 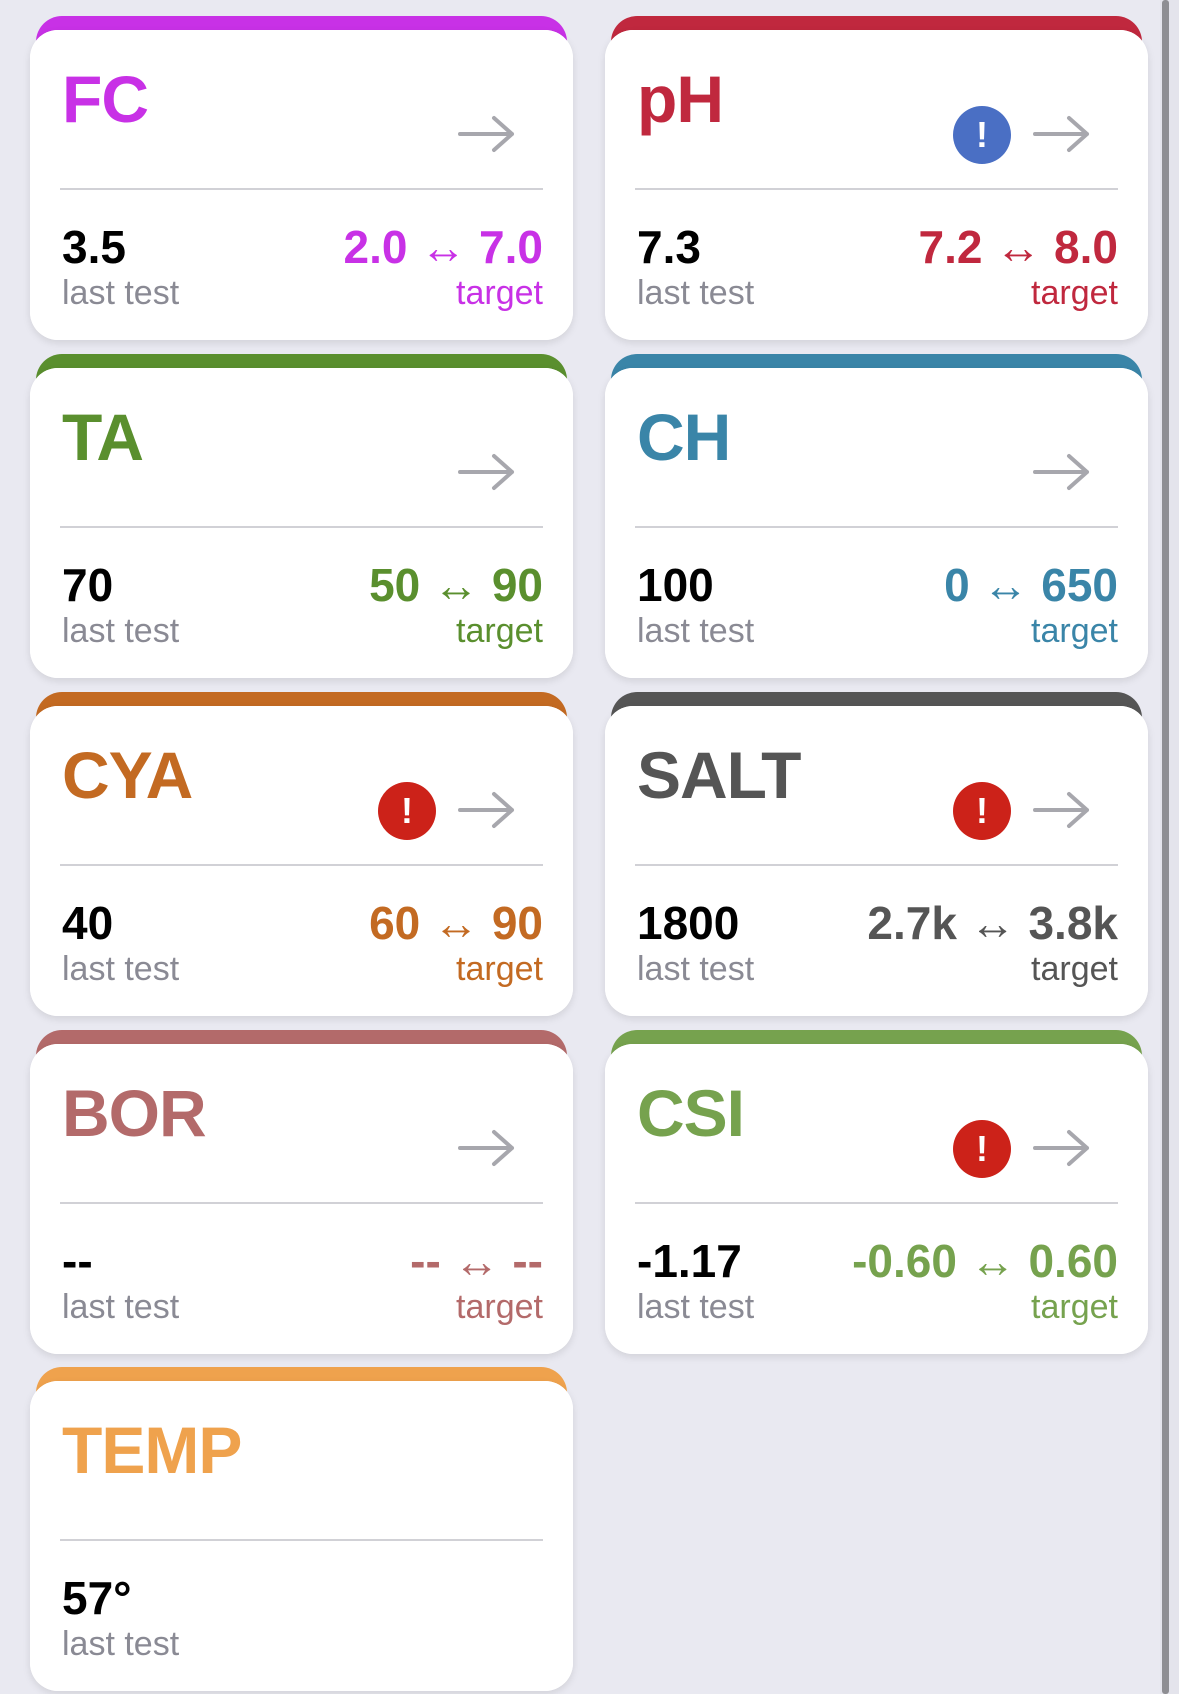 I want to click on last-test-value: --, so click(x=77, y=1261).